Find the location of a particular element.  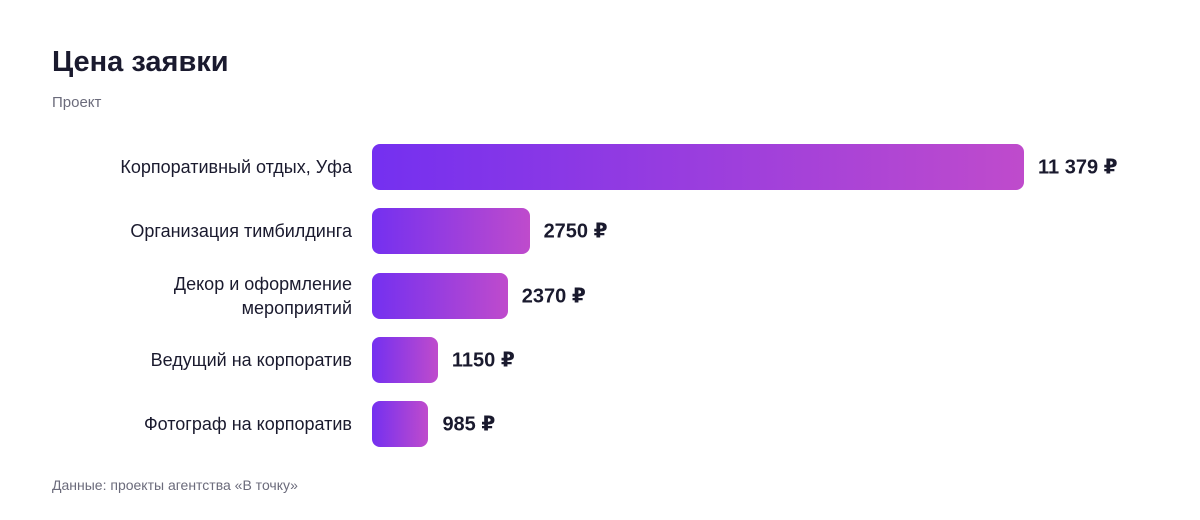

category-label: Организация тимбилдинга is located at coordinates (241, 231).